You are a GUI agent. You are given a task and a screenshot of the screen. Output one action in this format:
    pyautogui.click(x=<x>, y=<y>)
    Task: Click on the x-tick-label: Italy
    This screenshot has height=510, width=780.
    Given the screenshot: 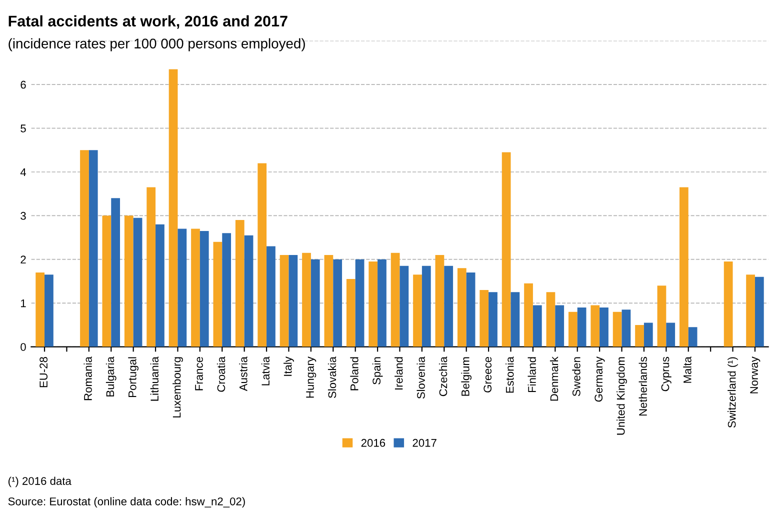 What is the action you would take?
    pyautogui.click(x=289, y=366)
    